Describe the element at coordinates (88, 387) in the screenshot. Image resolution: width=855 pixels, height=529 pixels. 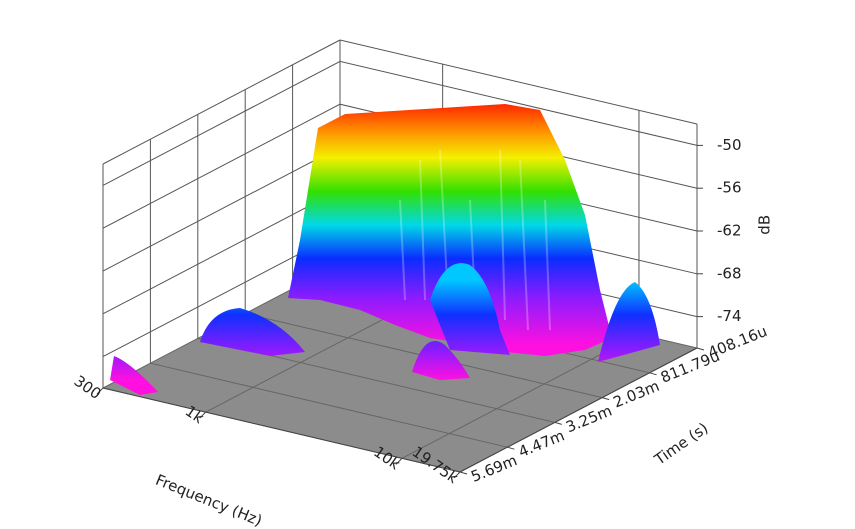
I see `x-tick-label: 300` at that location.